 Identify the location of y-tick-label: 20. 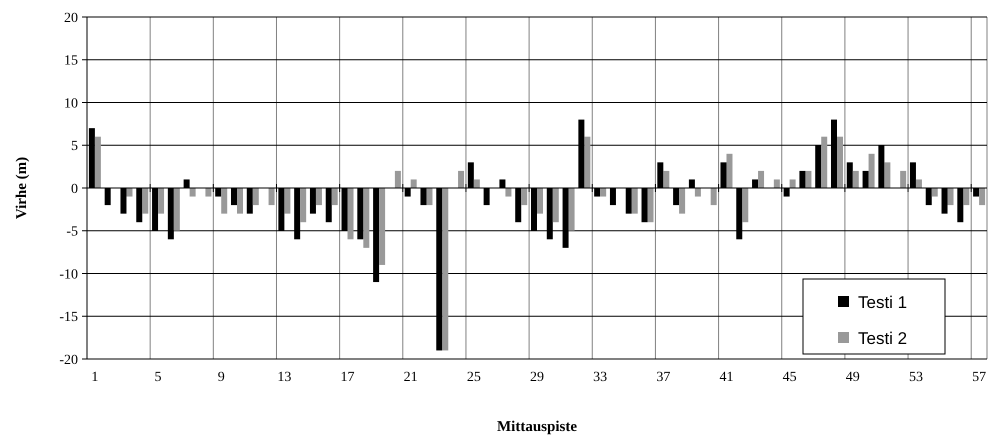
(71, 18).